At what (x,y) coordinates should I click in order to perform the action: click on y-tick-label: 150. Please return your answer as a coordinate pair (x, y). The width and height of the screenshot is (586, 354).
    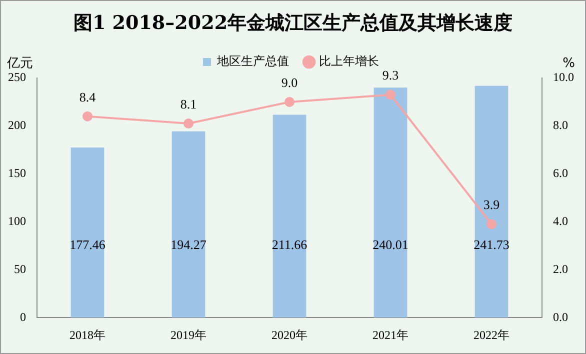
    Looking at the image, I should click on (17, 173).